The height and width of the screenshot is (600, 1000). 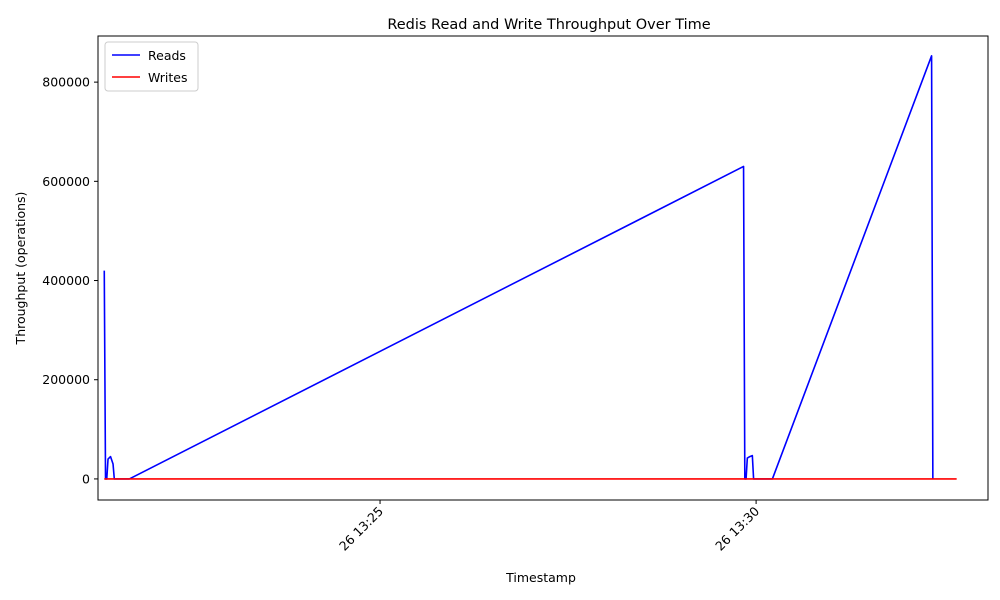 I want to click on y-tick-label: 0, so click(x=86, y=478).